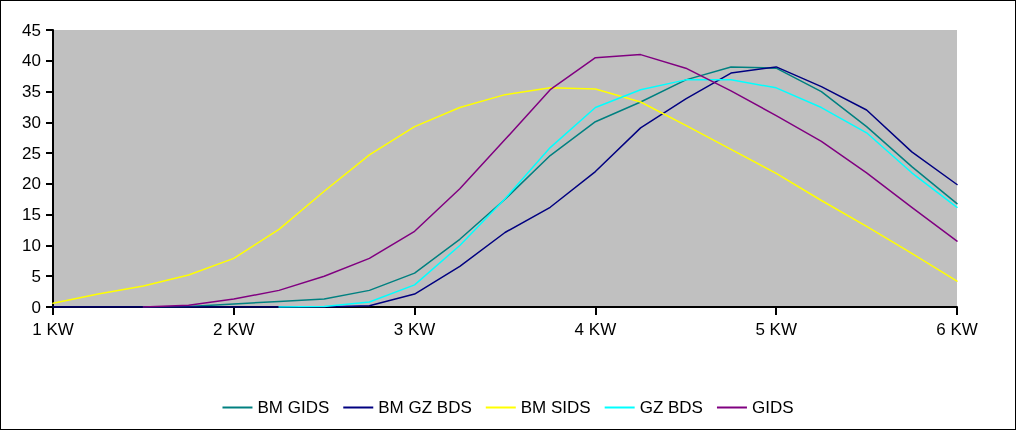 This screenshot has width=1016, height=430. I want to click on y-tick-label: 10, so click(31, 245).